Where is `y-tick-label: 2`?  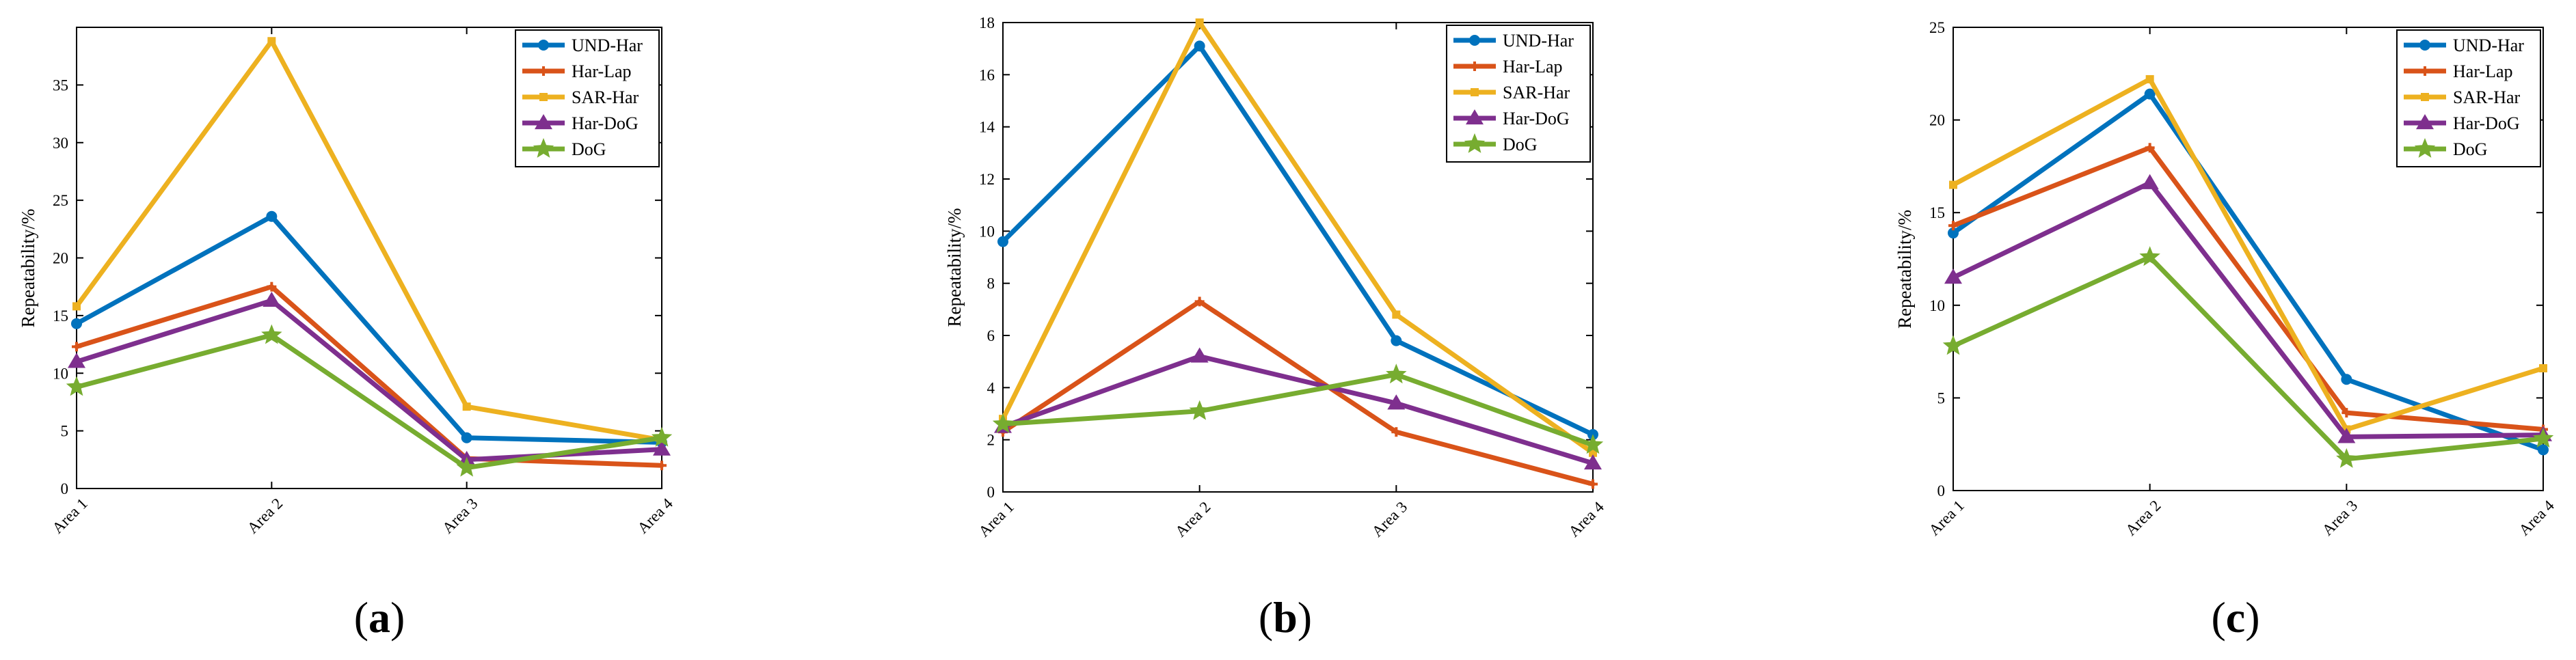
y-tick-label: 2 is located at coordinates (991, 440).